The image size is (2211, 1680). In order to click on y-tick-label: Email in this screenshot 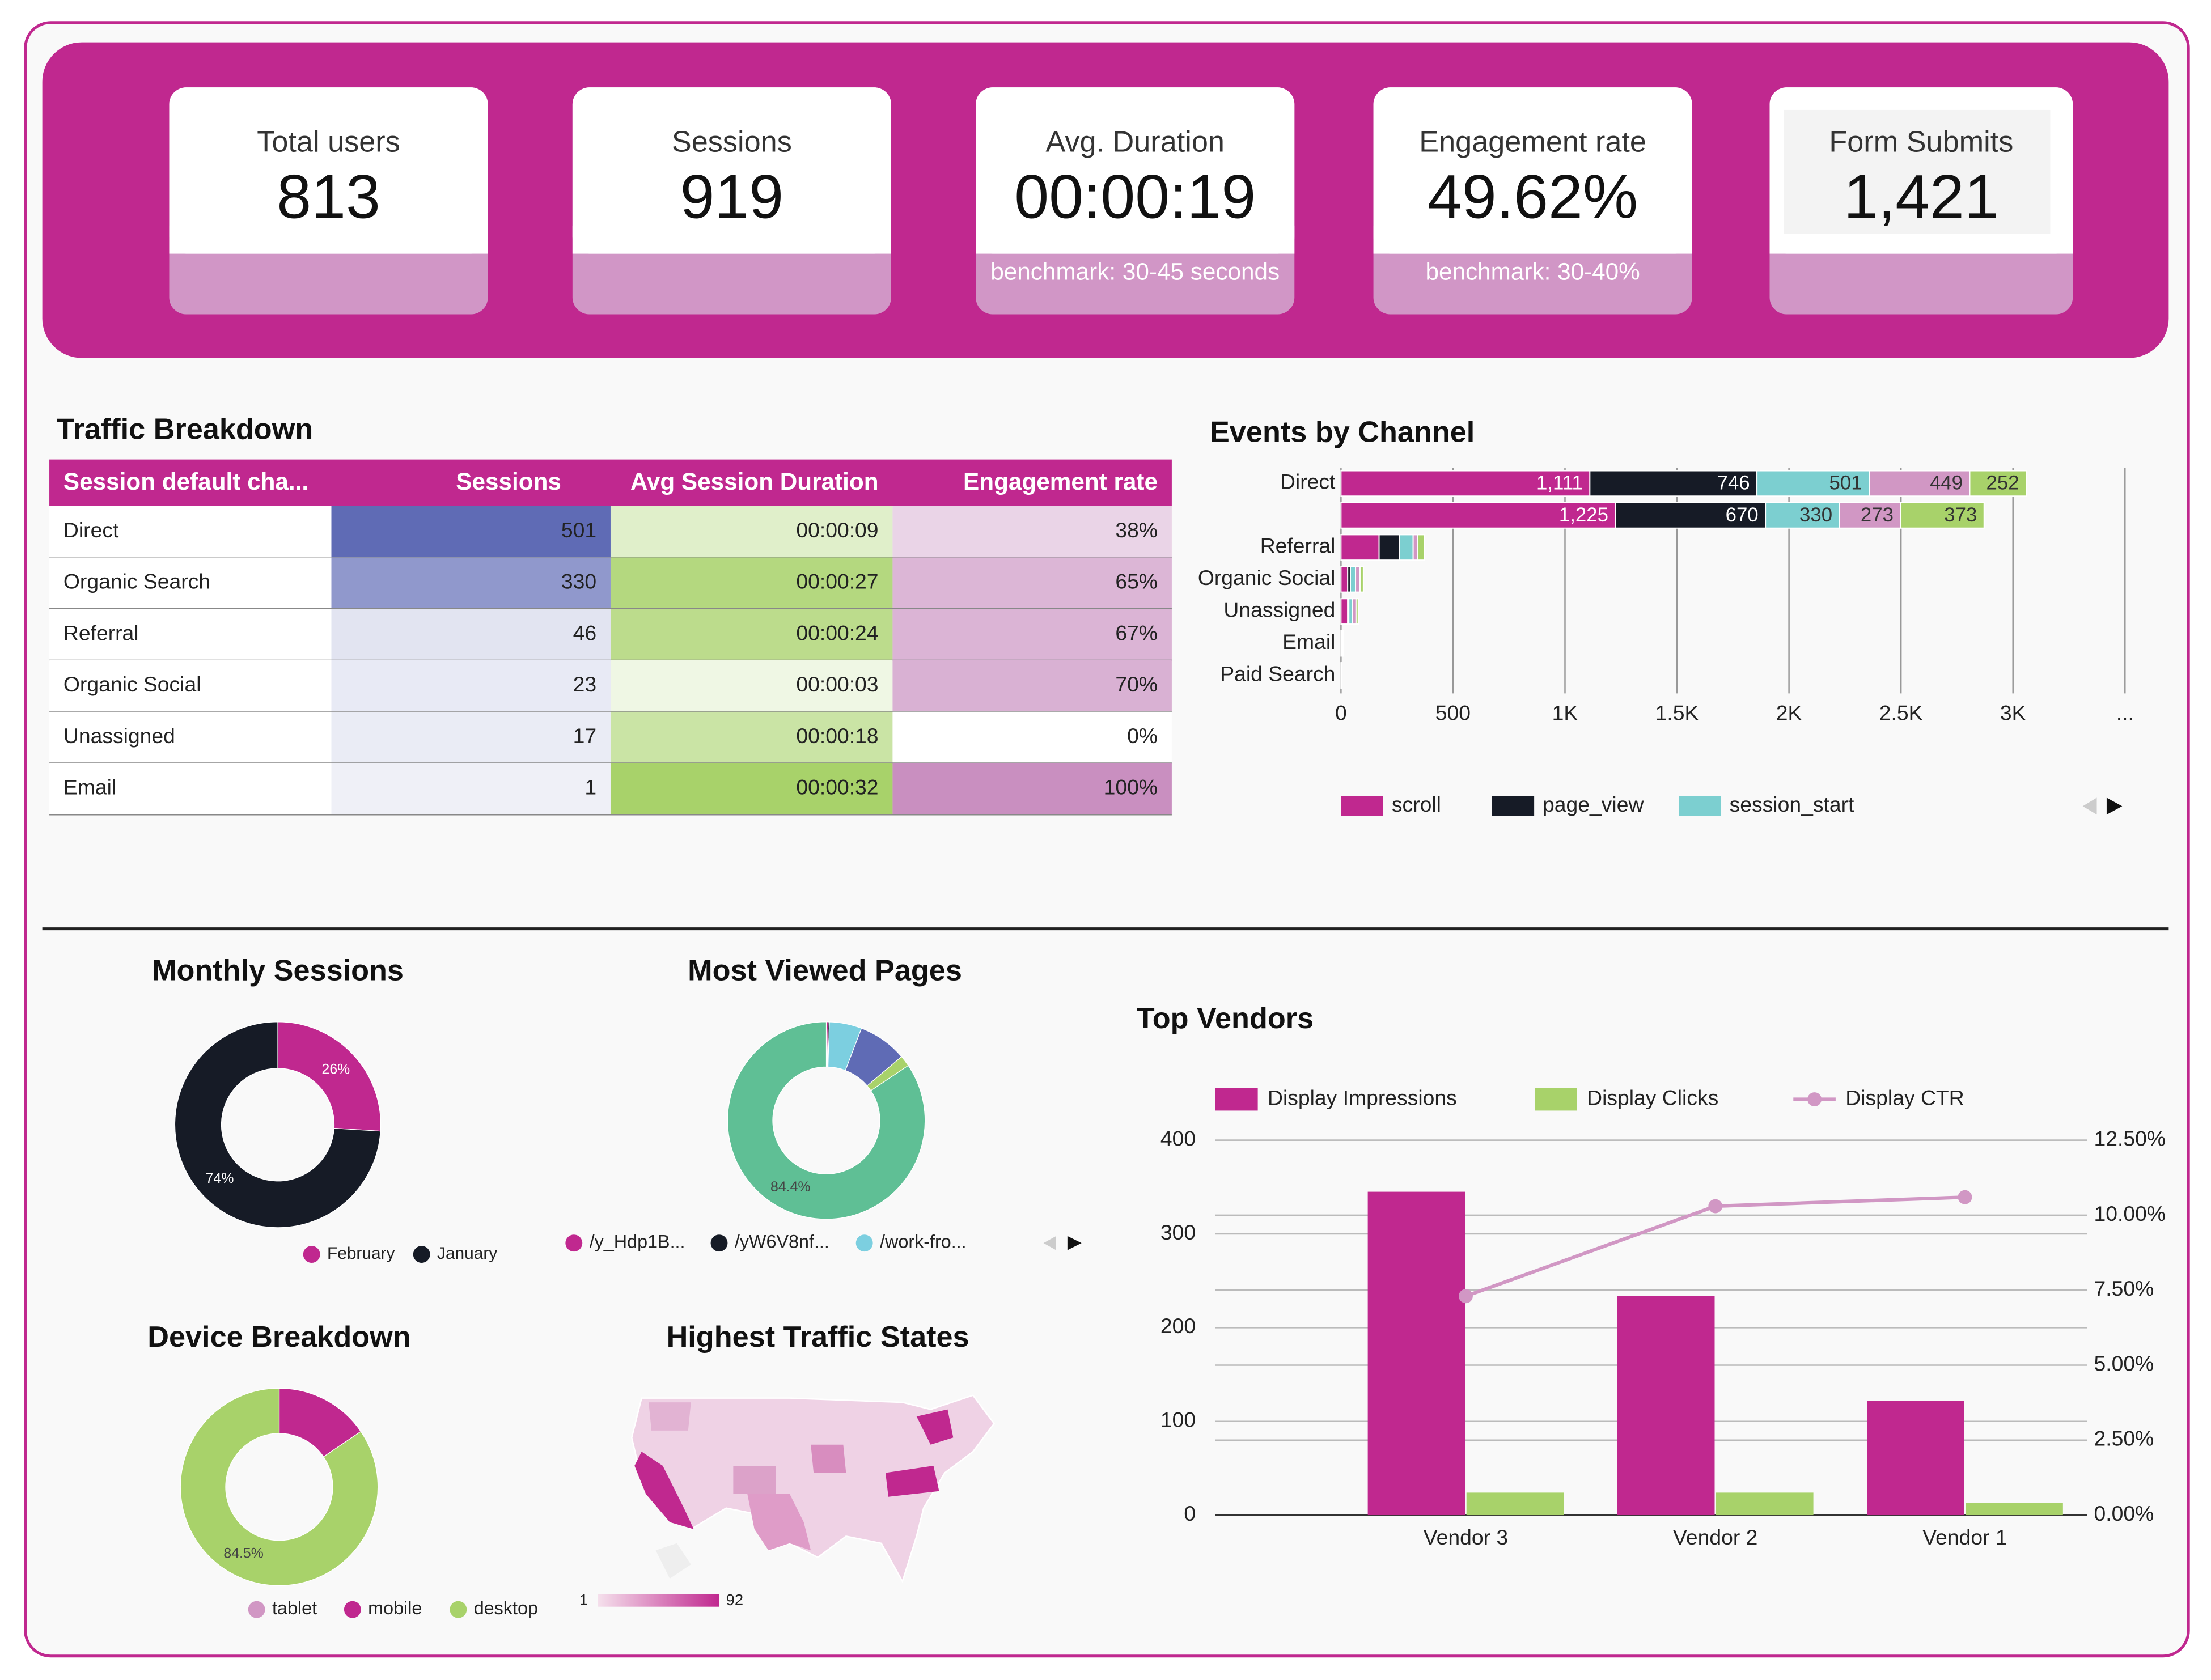, I will do `click(1309, 642)`.